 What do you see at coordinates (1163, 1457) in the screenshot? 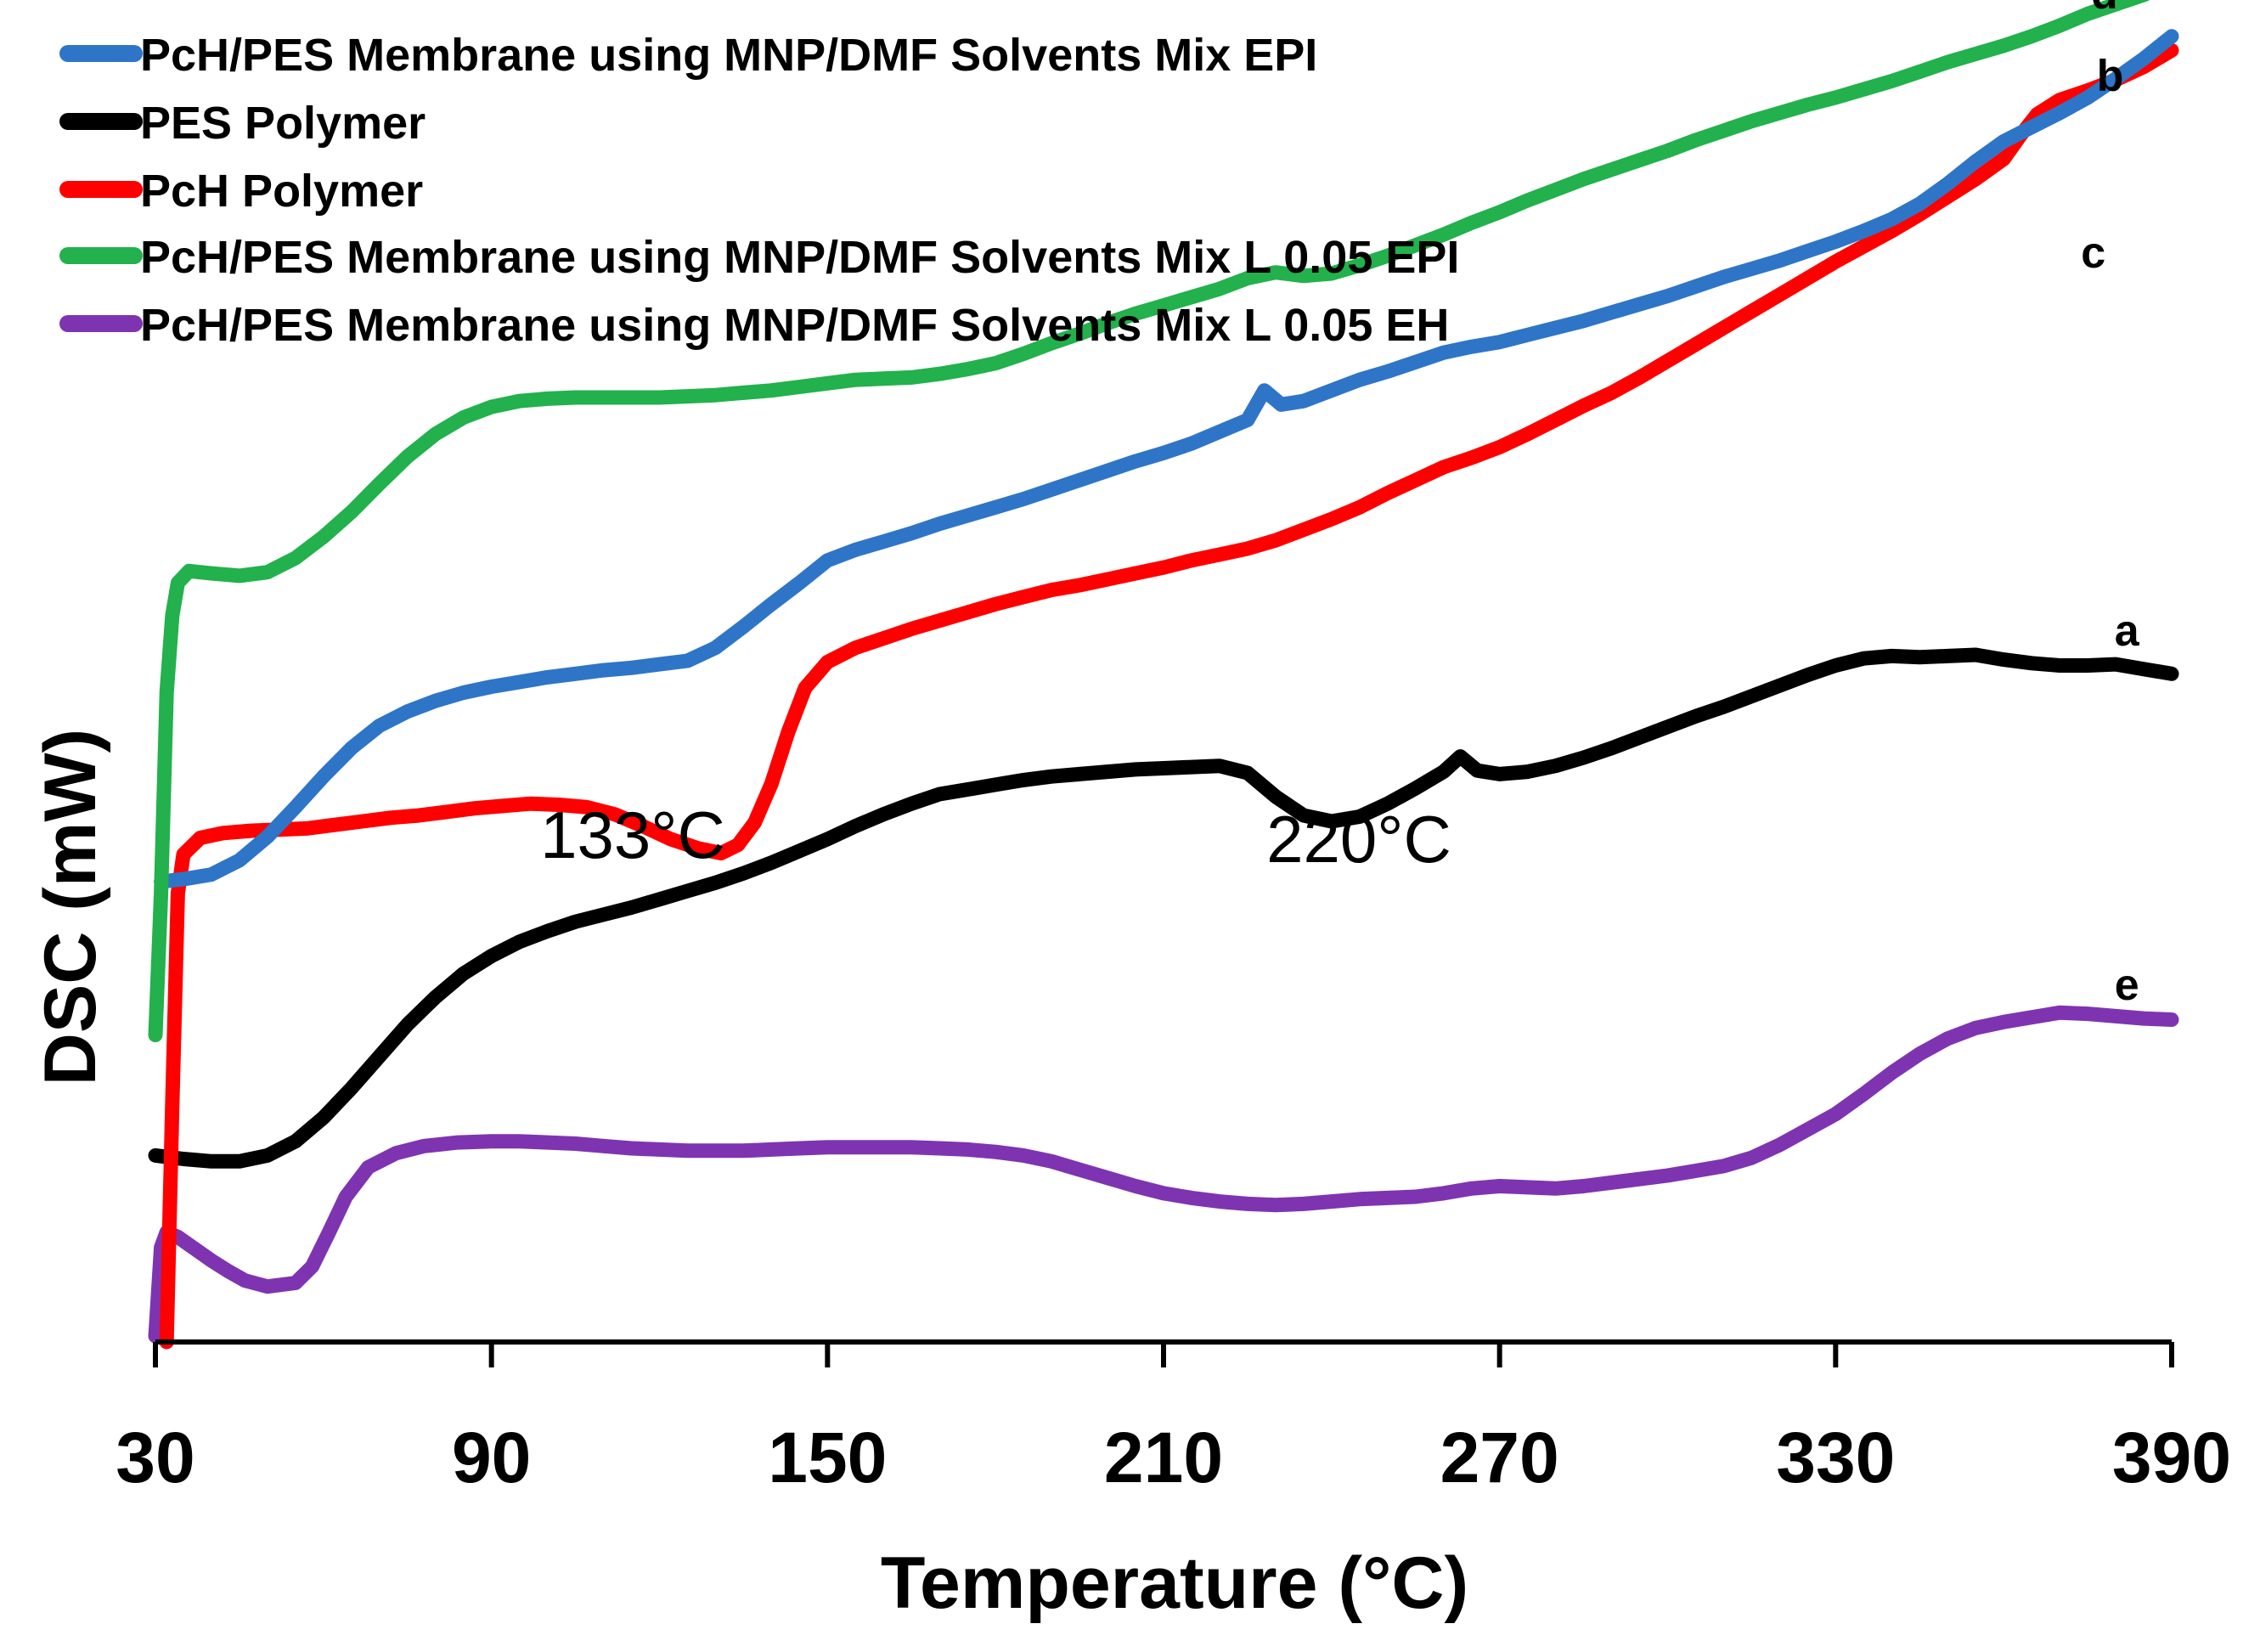
I see `x-tick-label: 210` at bounding box center [1163, 1457].